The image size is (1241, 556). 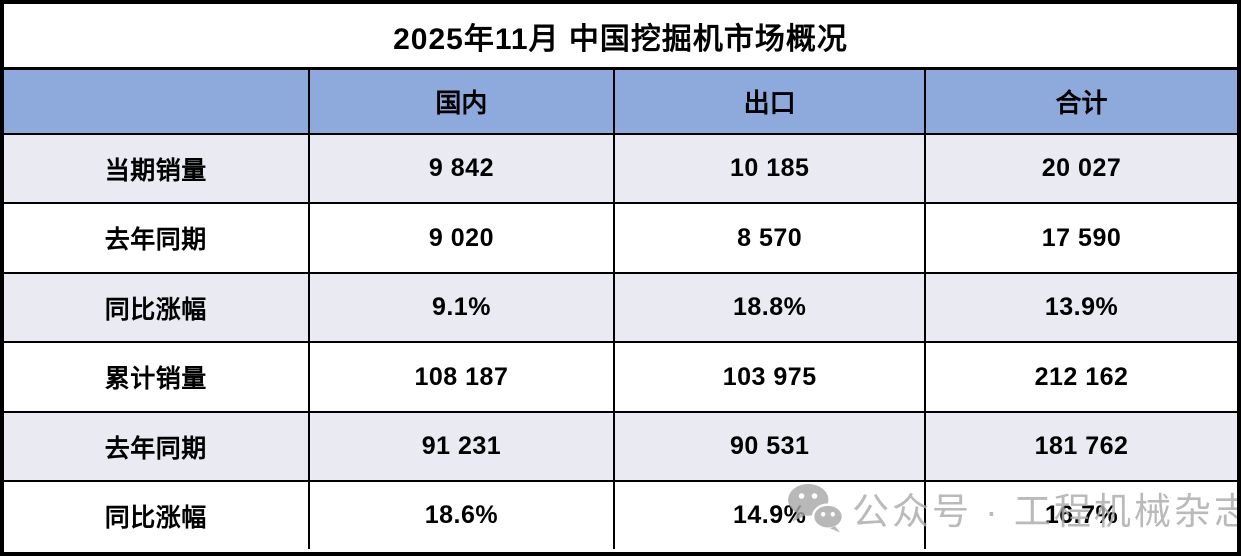 I want to click on table-row: 同比涨幅 18.6% 14.9% 16.7%, so click(x=620, y=514).